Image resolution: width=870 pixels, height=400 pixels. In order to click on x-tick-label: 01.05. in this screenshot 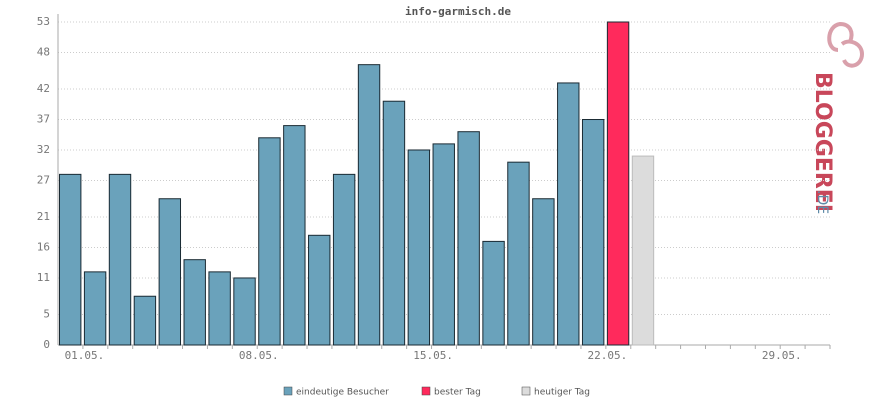, I will do `click(85, 355)`.